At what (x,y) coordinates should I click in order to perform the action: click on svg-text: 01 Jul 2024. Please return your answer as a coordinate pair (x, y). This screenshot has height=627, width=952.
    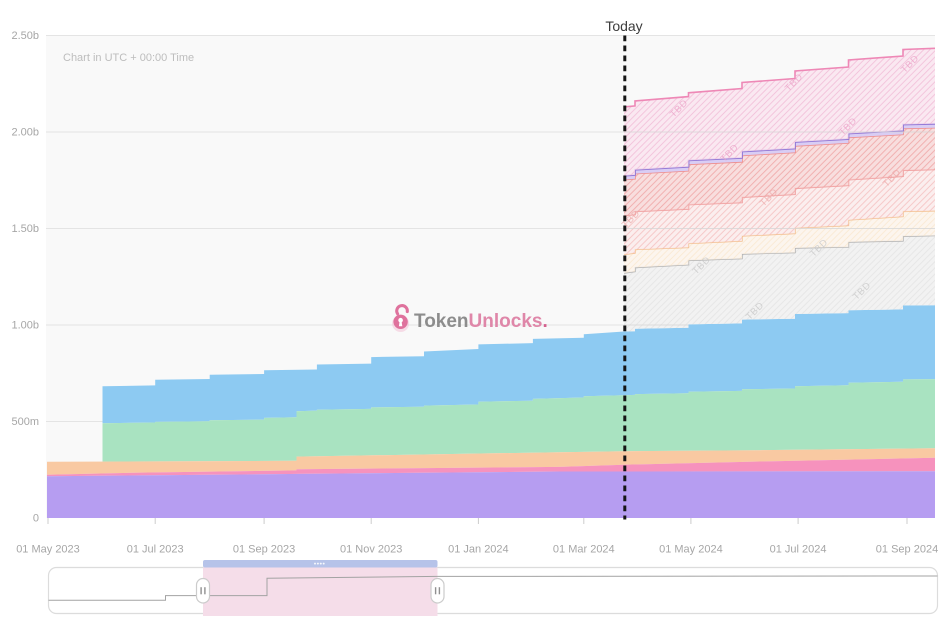
    Looking at the image, I should click on (798, 550).